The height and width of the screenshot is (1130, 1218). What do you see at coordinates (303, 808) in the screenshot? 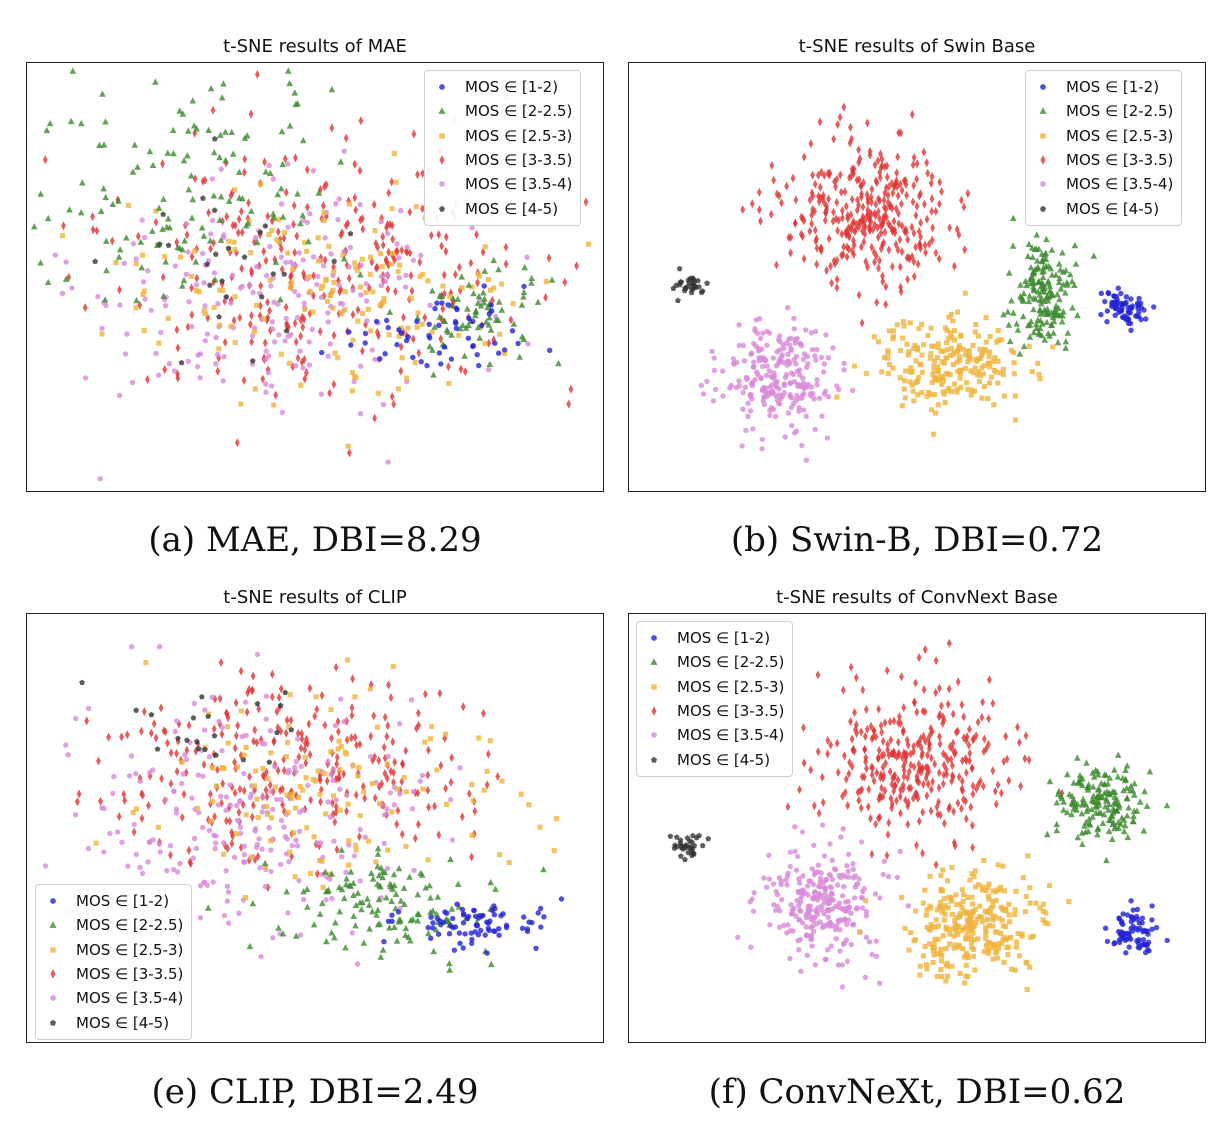
I see `scatter-points-clip` at bounding box center [303, 808].